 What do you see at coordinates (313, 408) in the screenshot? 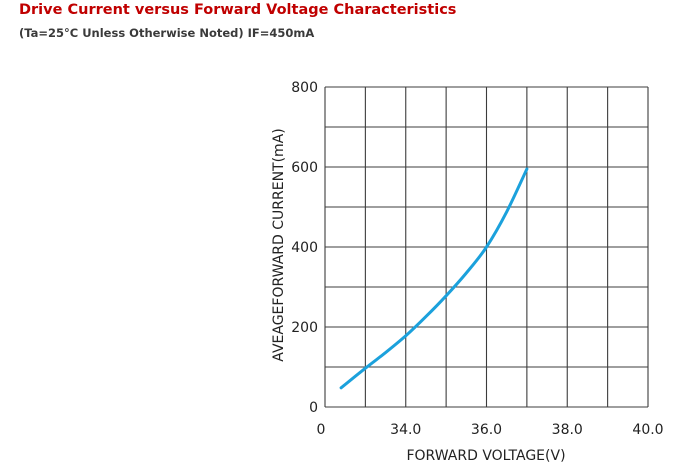
I see `y-tick-label-0: 0` at bounding box center [313, 408].